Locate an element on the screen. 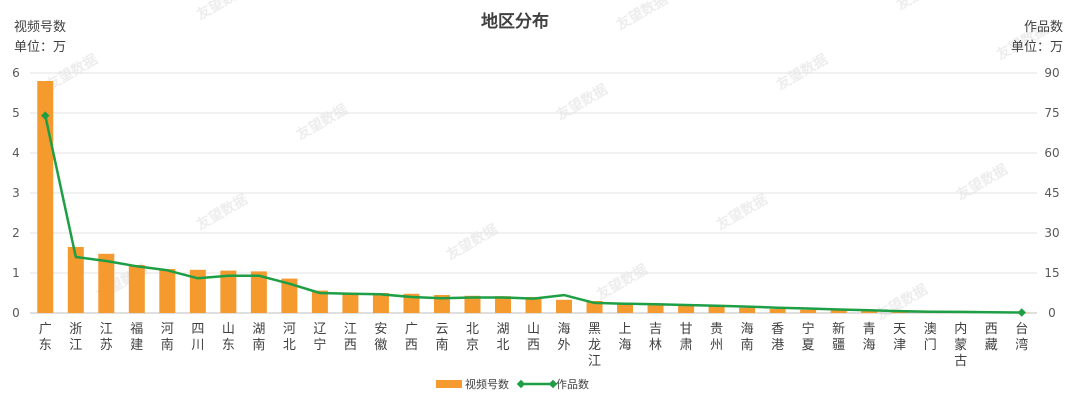 The width and height of the screenshot is (1080, 403). category-label: 海外 is located at coordinates (564, 337).